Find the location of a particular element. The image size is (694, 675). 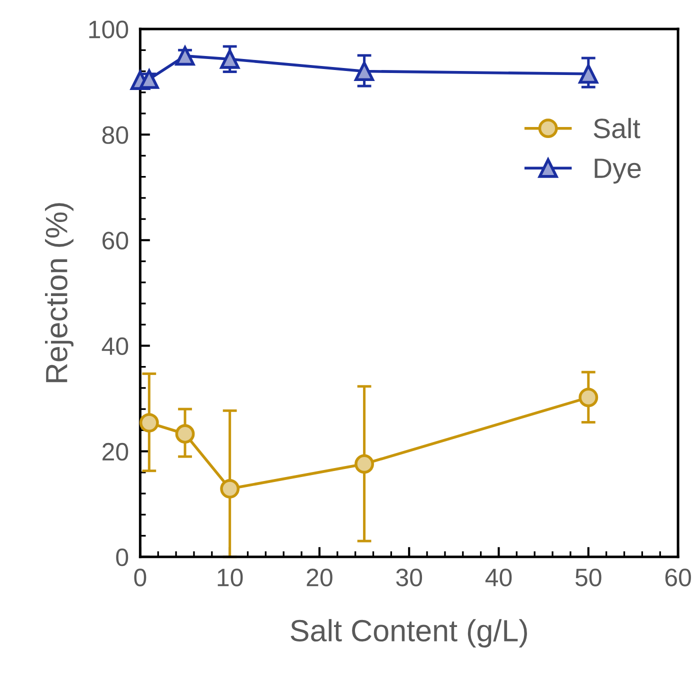

x-tick-label: 50 is located at coordinates (588, 577).